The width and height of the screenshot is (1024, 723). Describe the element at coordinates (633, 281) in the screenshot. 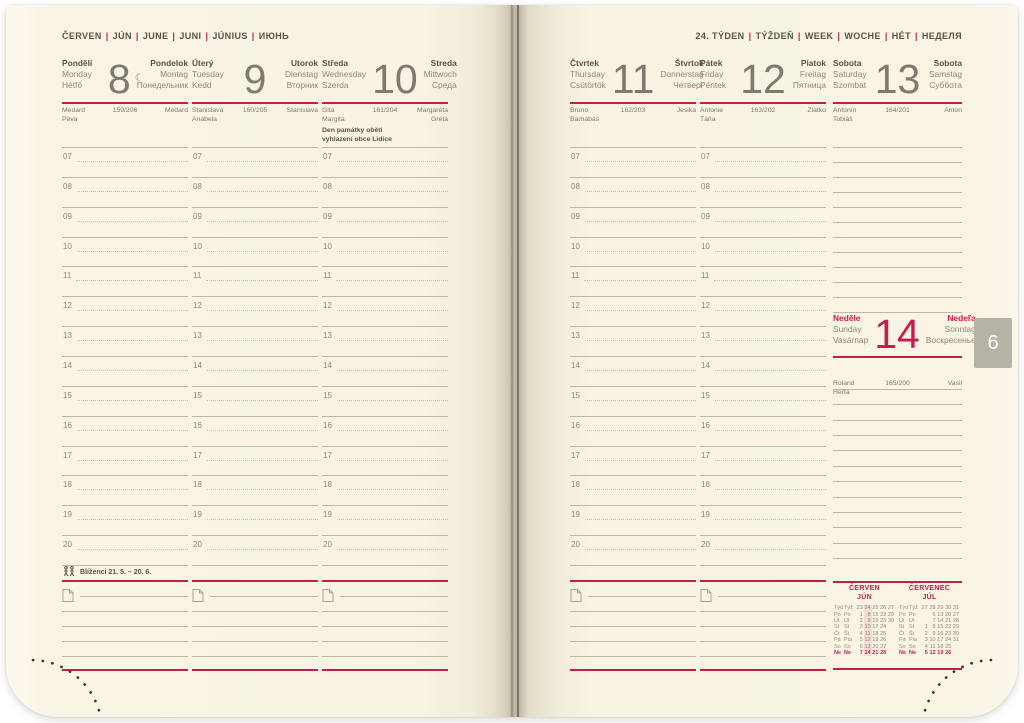

I see `hour-slot: 11` at that location.